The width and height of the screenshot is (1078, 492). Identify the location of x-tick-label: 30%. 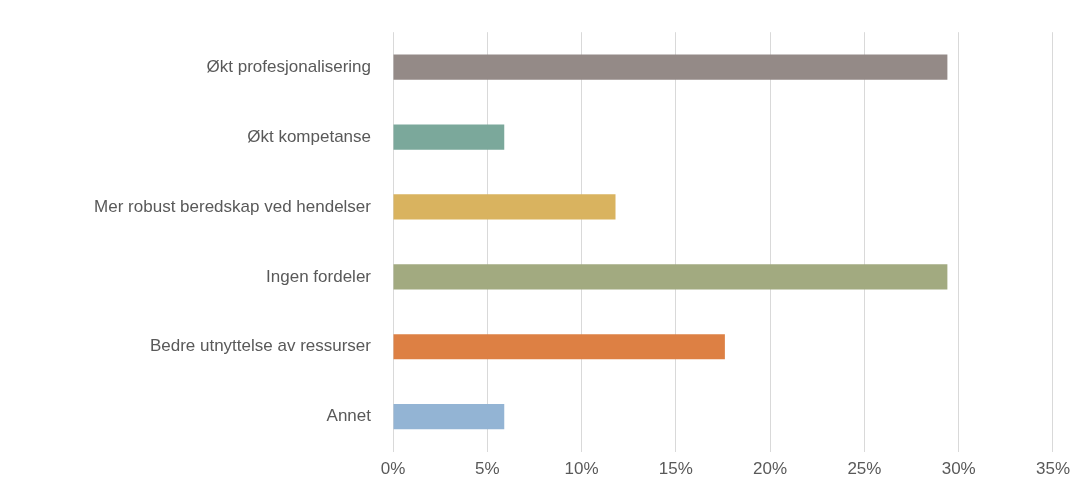
(958, 469).